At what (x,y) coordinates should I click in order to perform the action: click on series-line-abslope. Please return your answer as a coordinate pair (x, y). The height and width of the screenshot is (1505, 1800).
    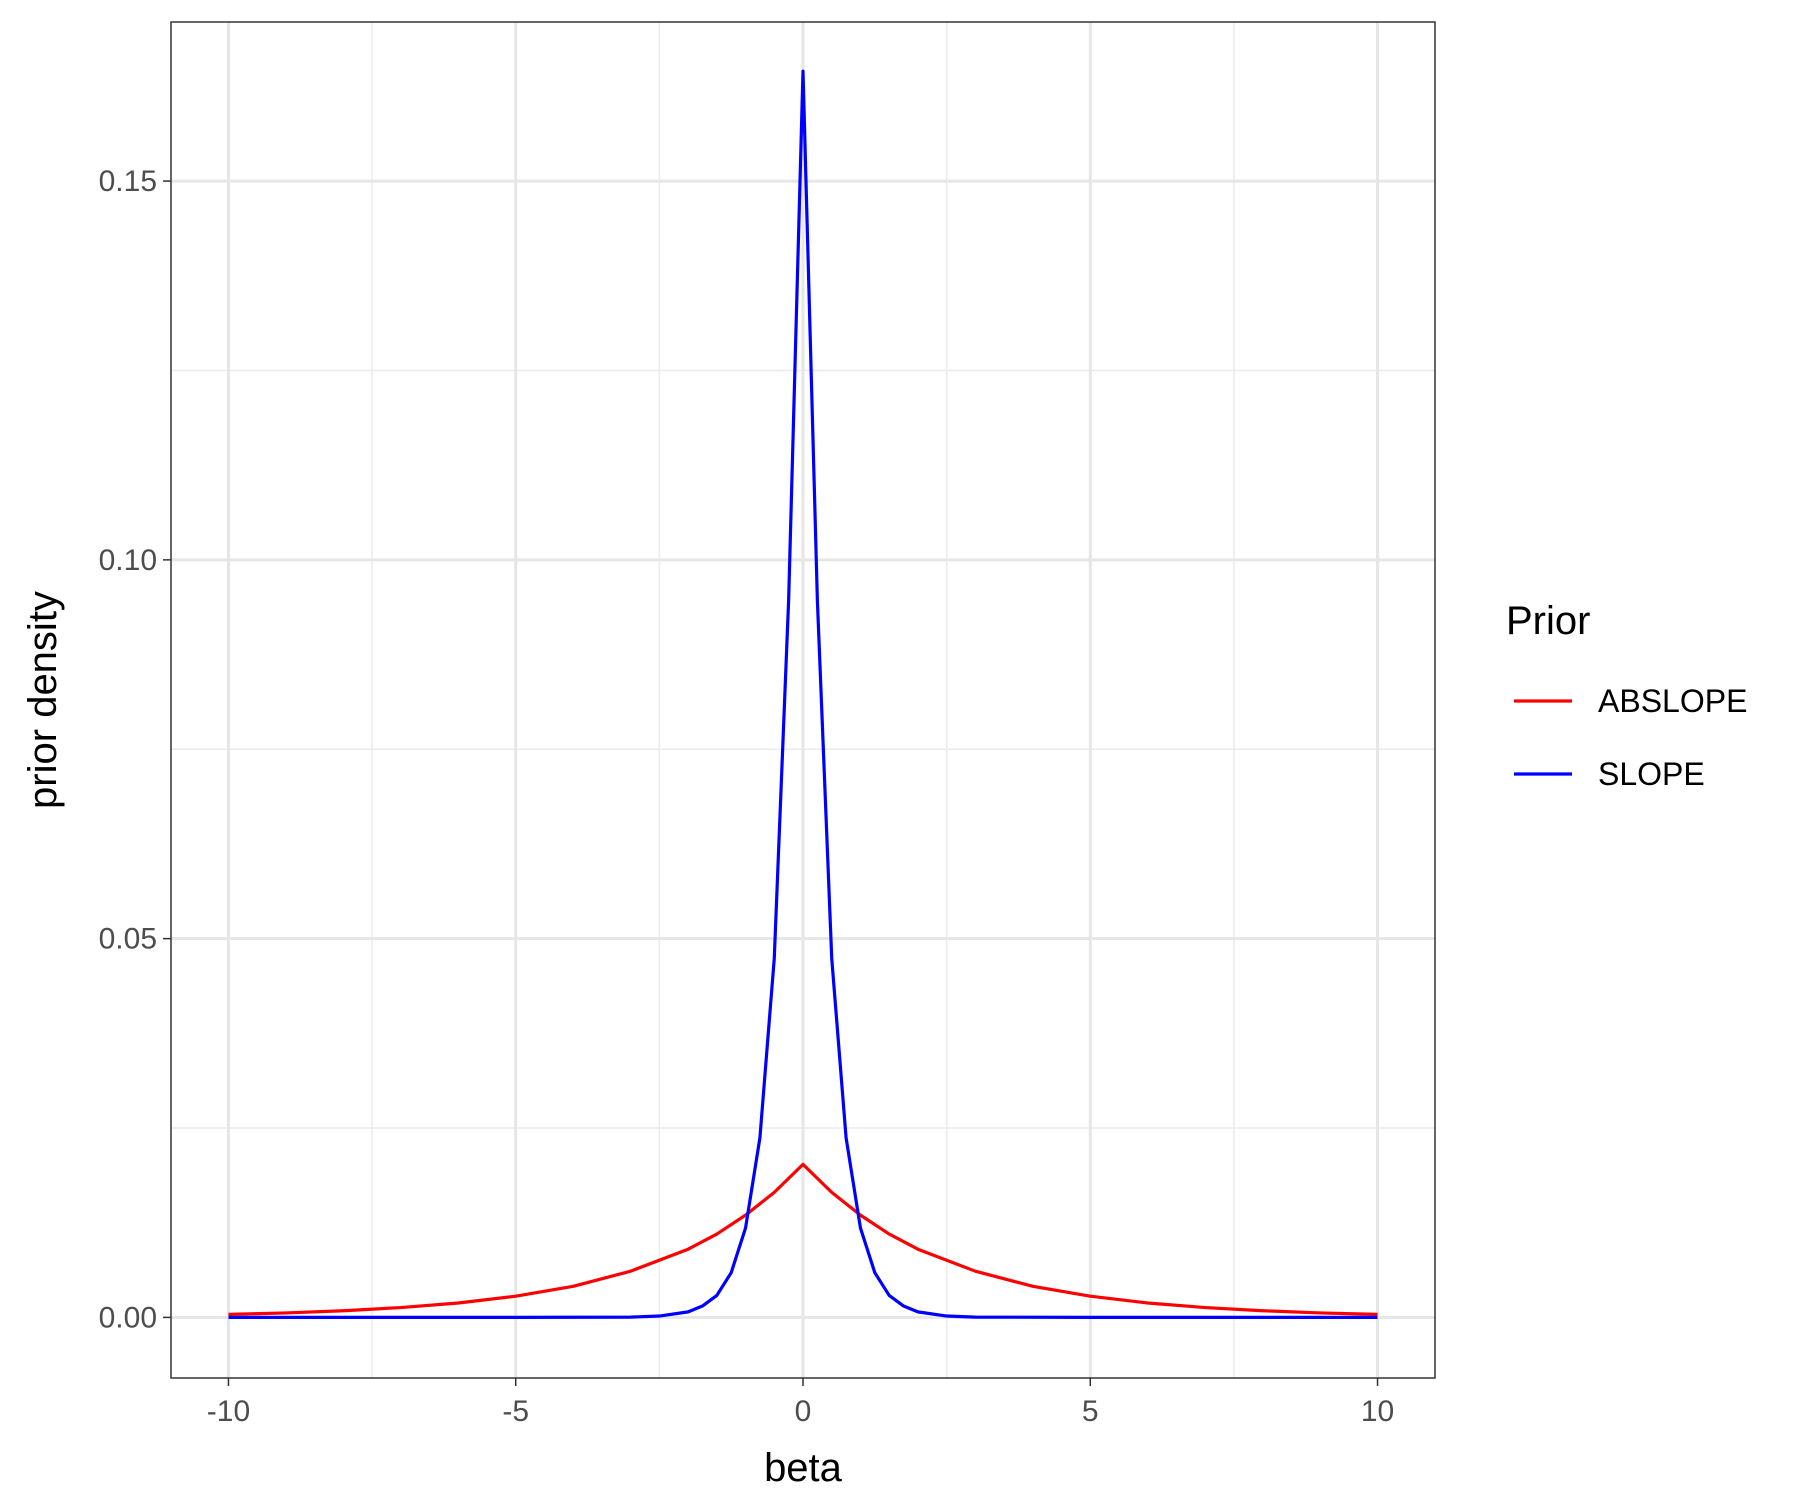
    Looking at the image, I should click on (803, 1239).